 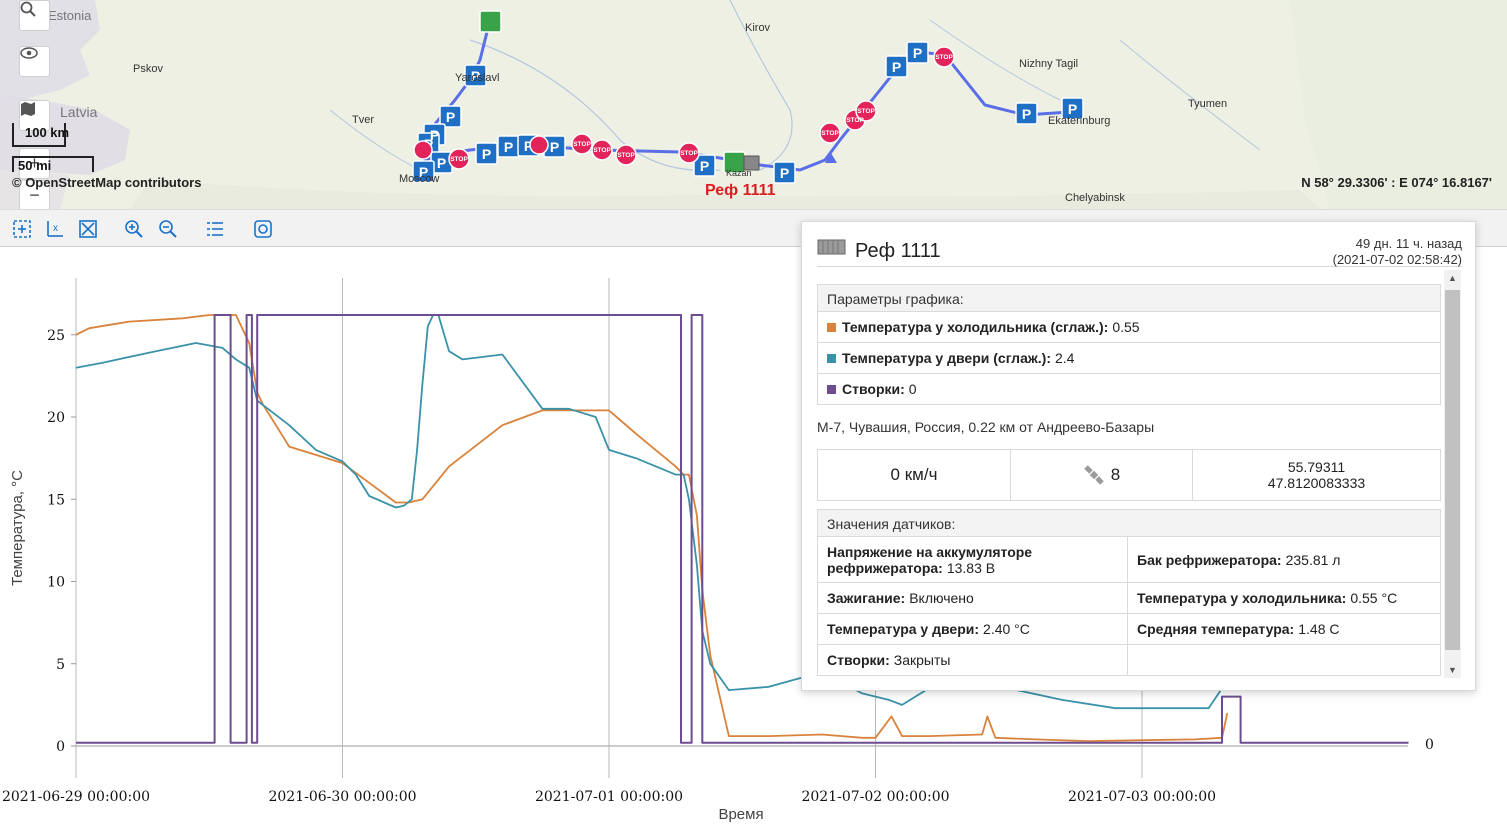 I want to click on sensor-cell, so click(x=1284, y=660).